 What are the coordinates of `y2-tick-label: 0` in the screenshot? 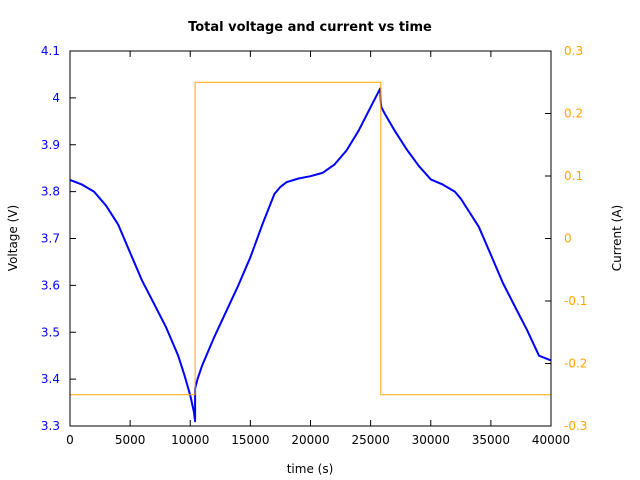 It's located at (568, 239).